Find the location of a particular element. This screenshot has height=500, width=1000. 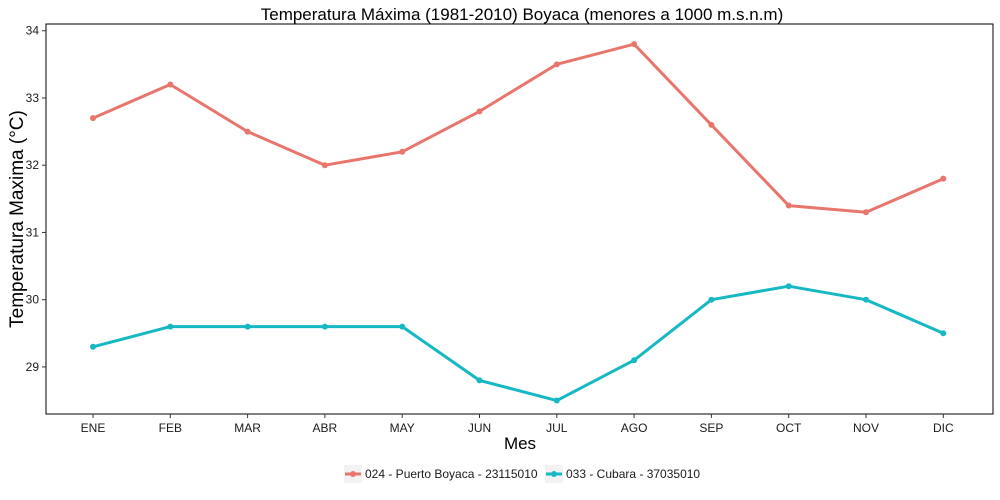

y-tick-label: 30 is located at coordinates (33, 300).